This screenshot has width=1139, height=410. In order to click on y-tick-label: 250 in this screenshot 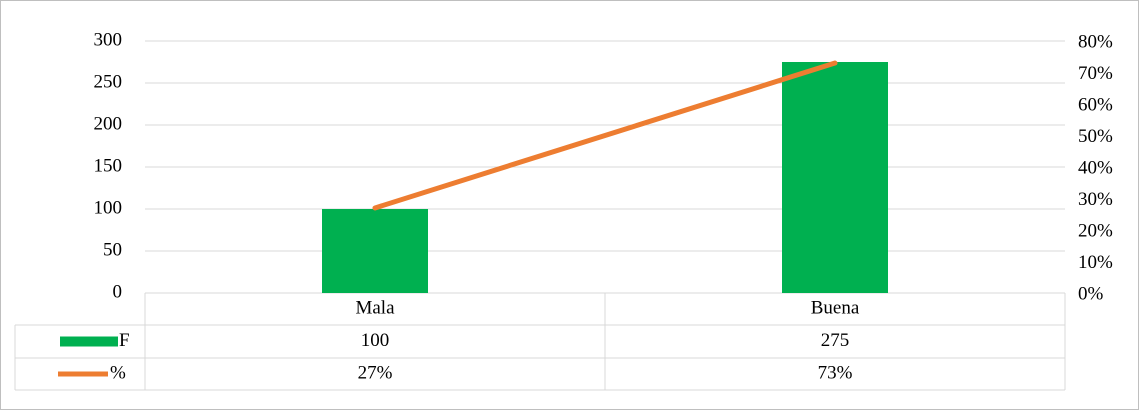, I will do `click(108, 81)`.